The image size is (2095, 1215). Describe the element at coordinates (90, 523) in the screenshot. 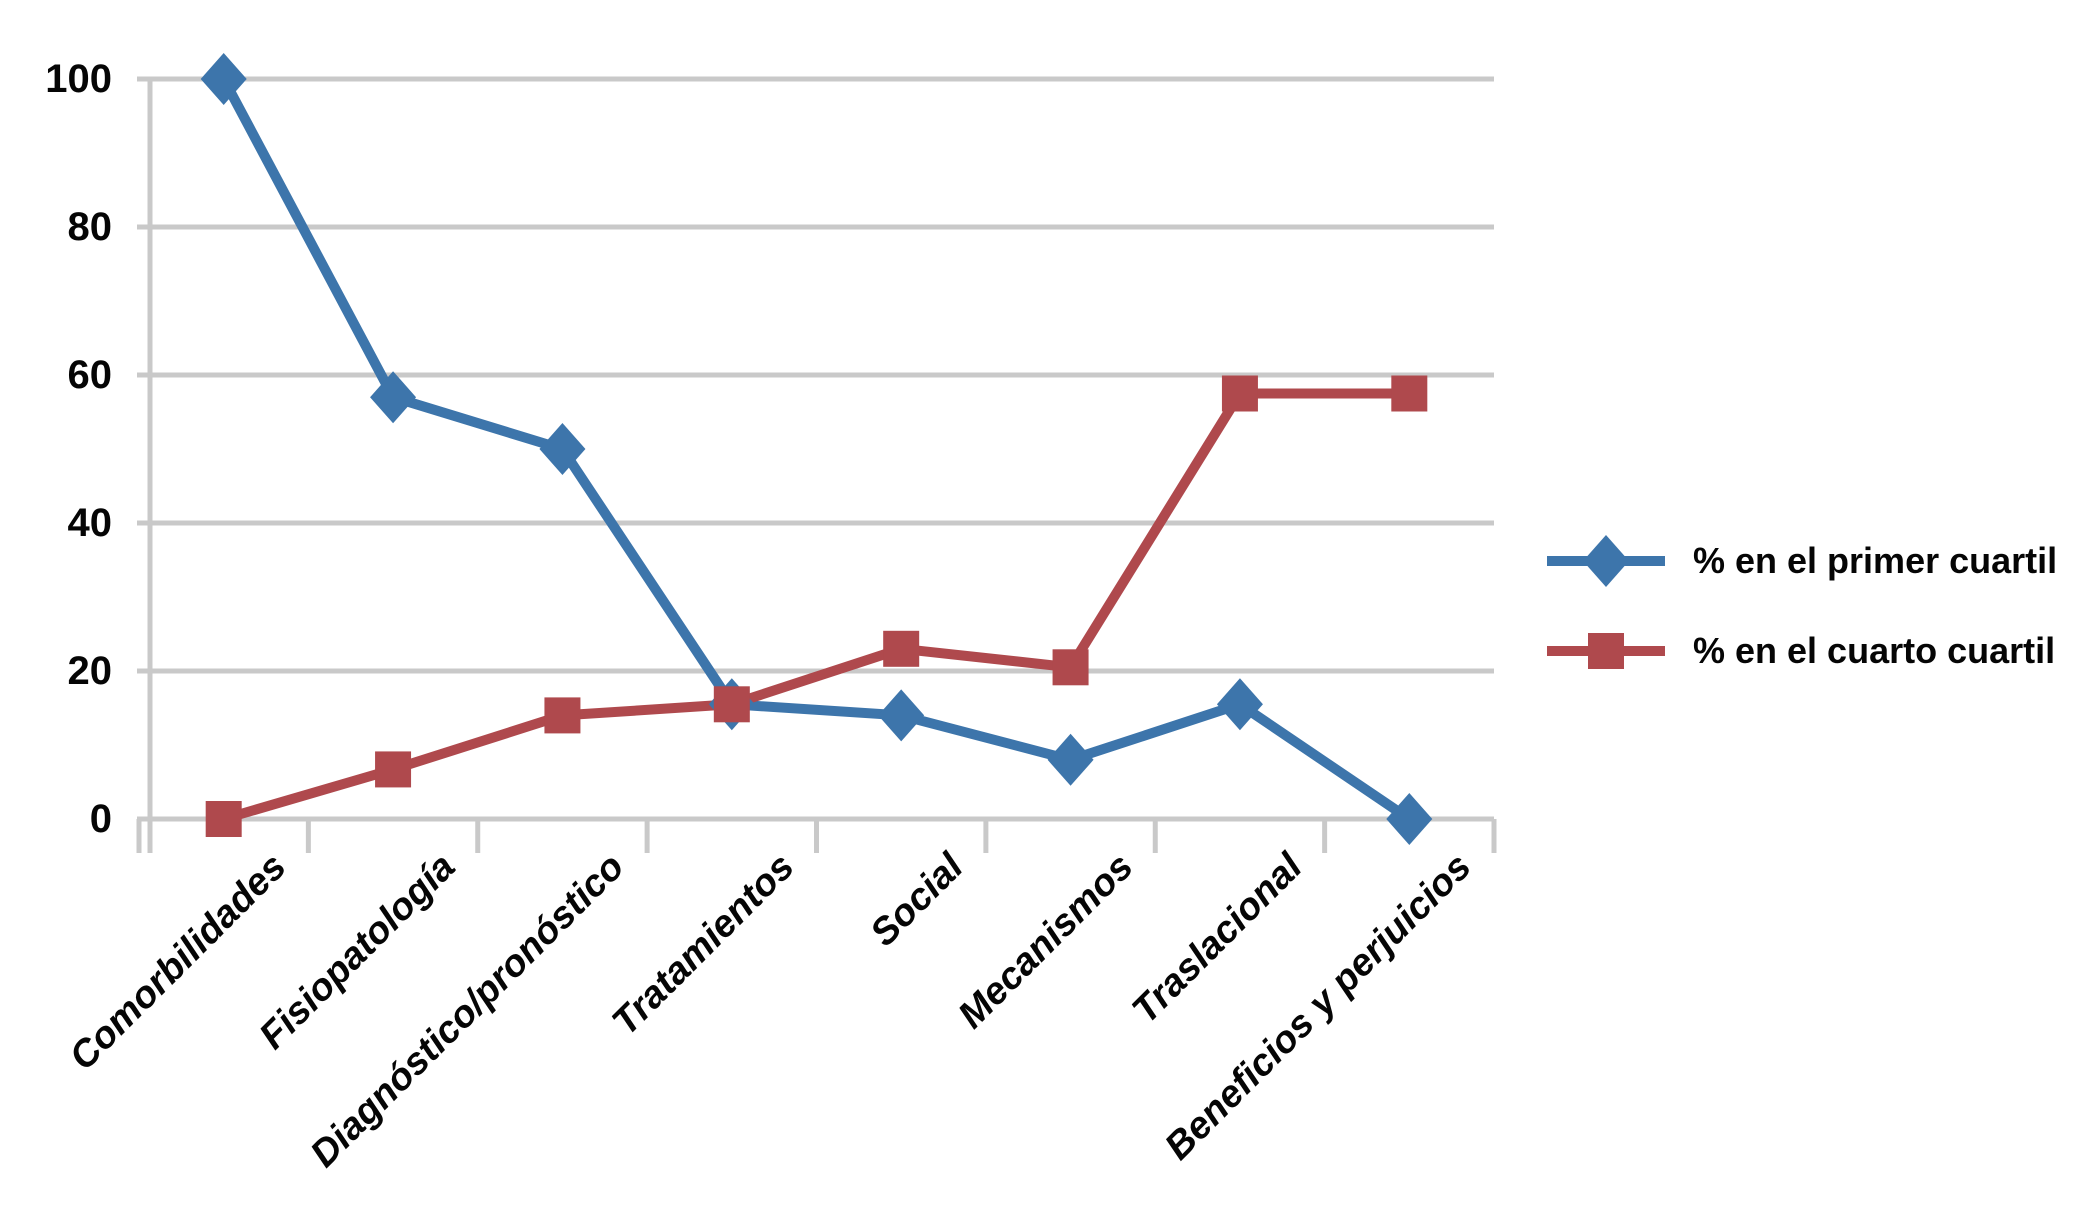

I see `y-axis-tick-label-40: 40` at that location.